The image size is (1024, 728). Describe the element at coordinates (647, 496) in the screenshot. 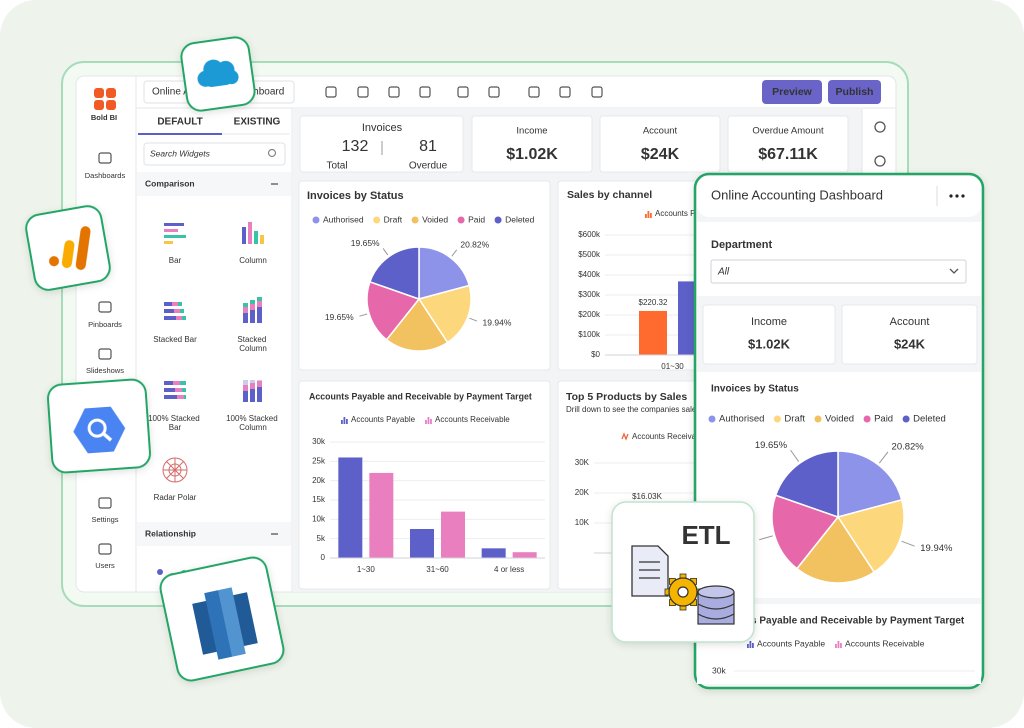

I see `data-label: $16.03K` at that location.